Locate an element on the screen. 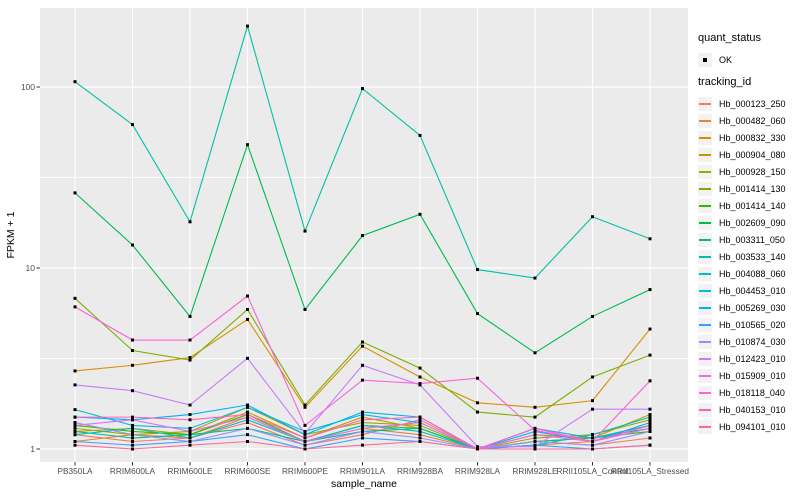 The image size is (800, 500). legend-item-label: Hb_012423_010 is located at coordinates (752, 358).